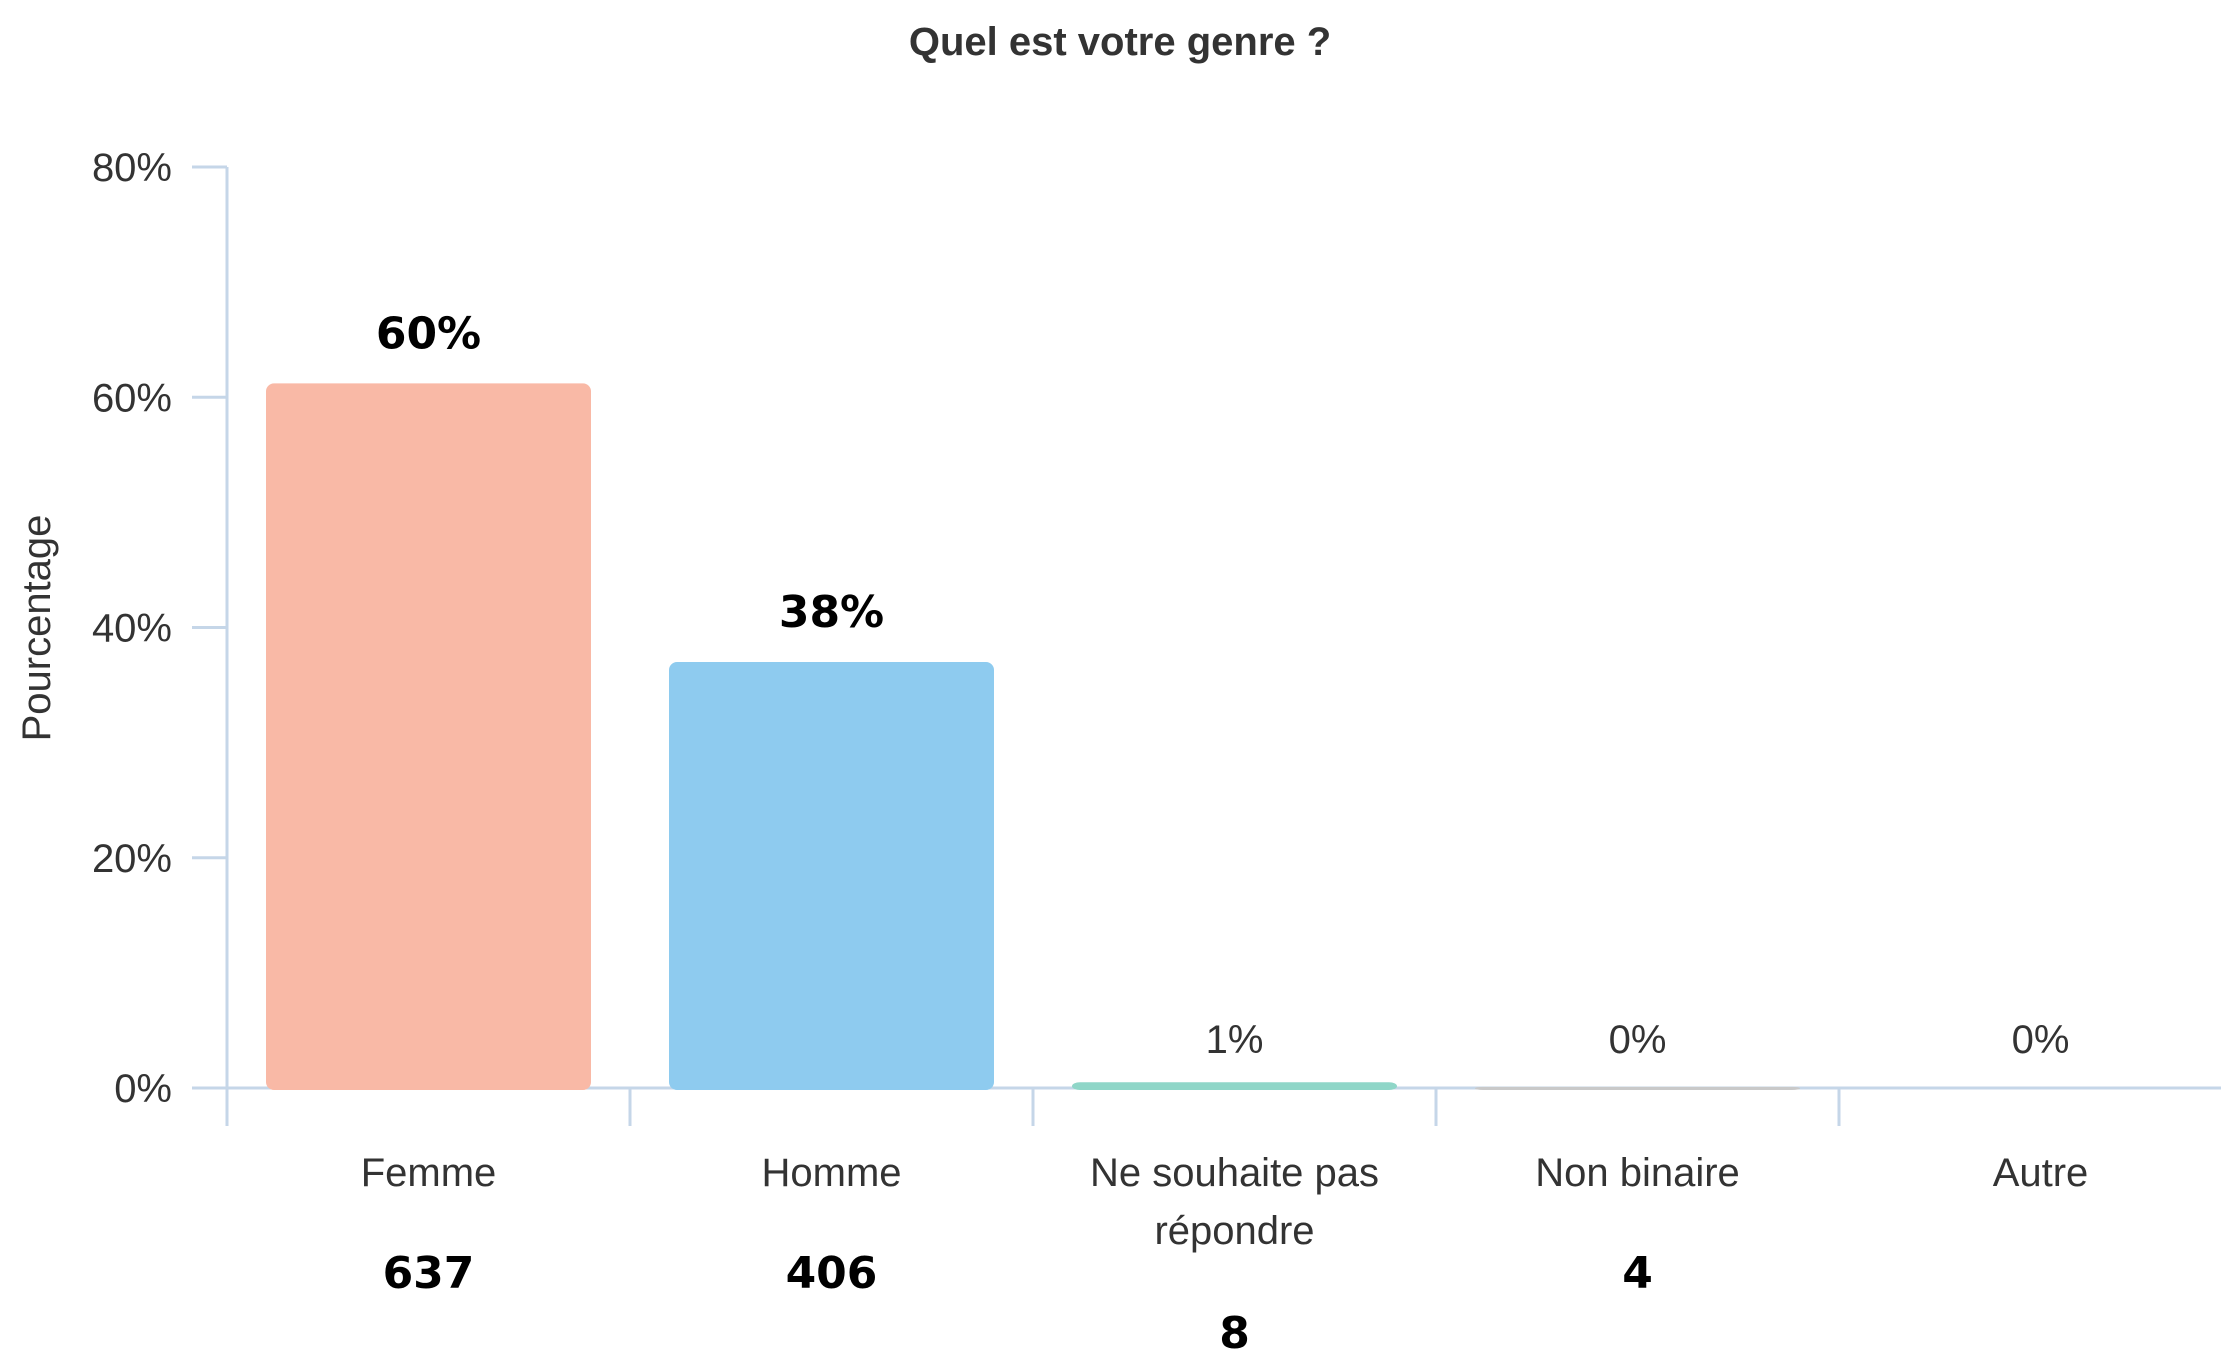 This screenshot has width=2221, height=1352. What do you see at coordinates (143, 1089) in the screenshot?
I see `y-tick-label: 0%` at bounding box center [143, 1089].